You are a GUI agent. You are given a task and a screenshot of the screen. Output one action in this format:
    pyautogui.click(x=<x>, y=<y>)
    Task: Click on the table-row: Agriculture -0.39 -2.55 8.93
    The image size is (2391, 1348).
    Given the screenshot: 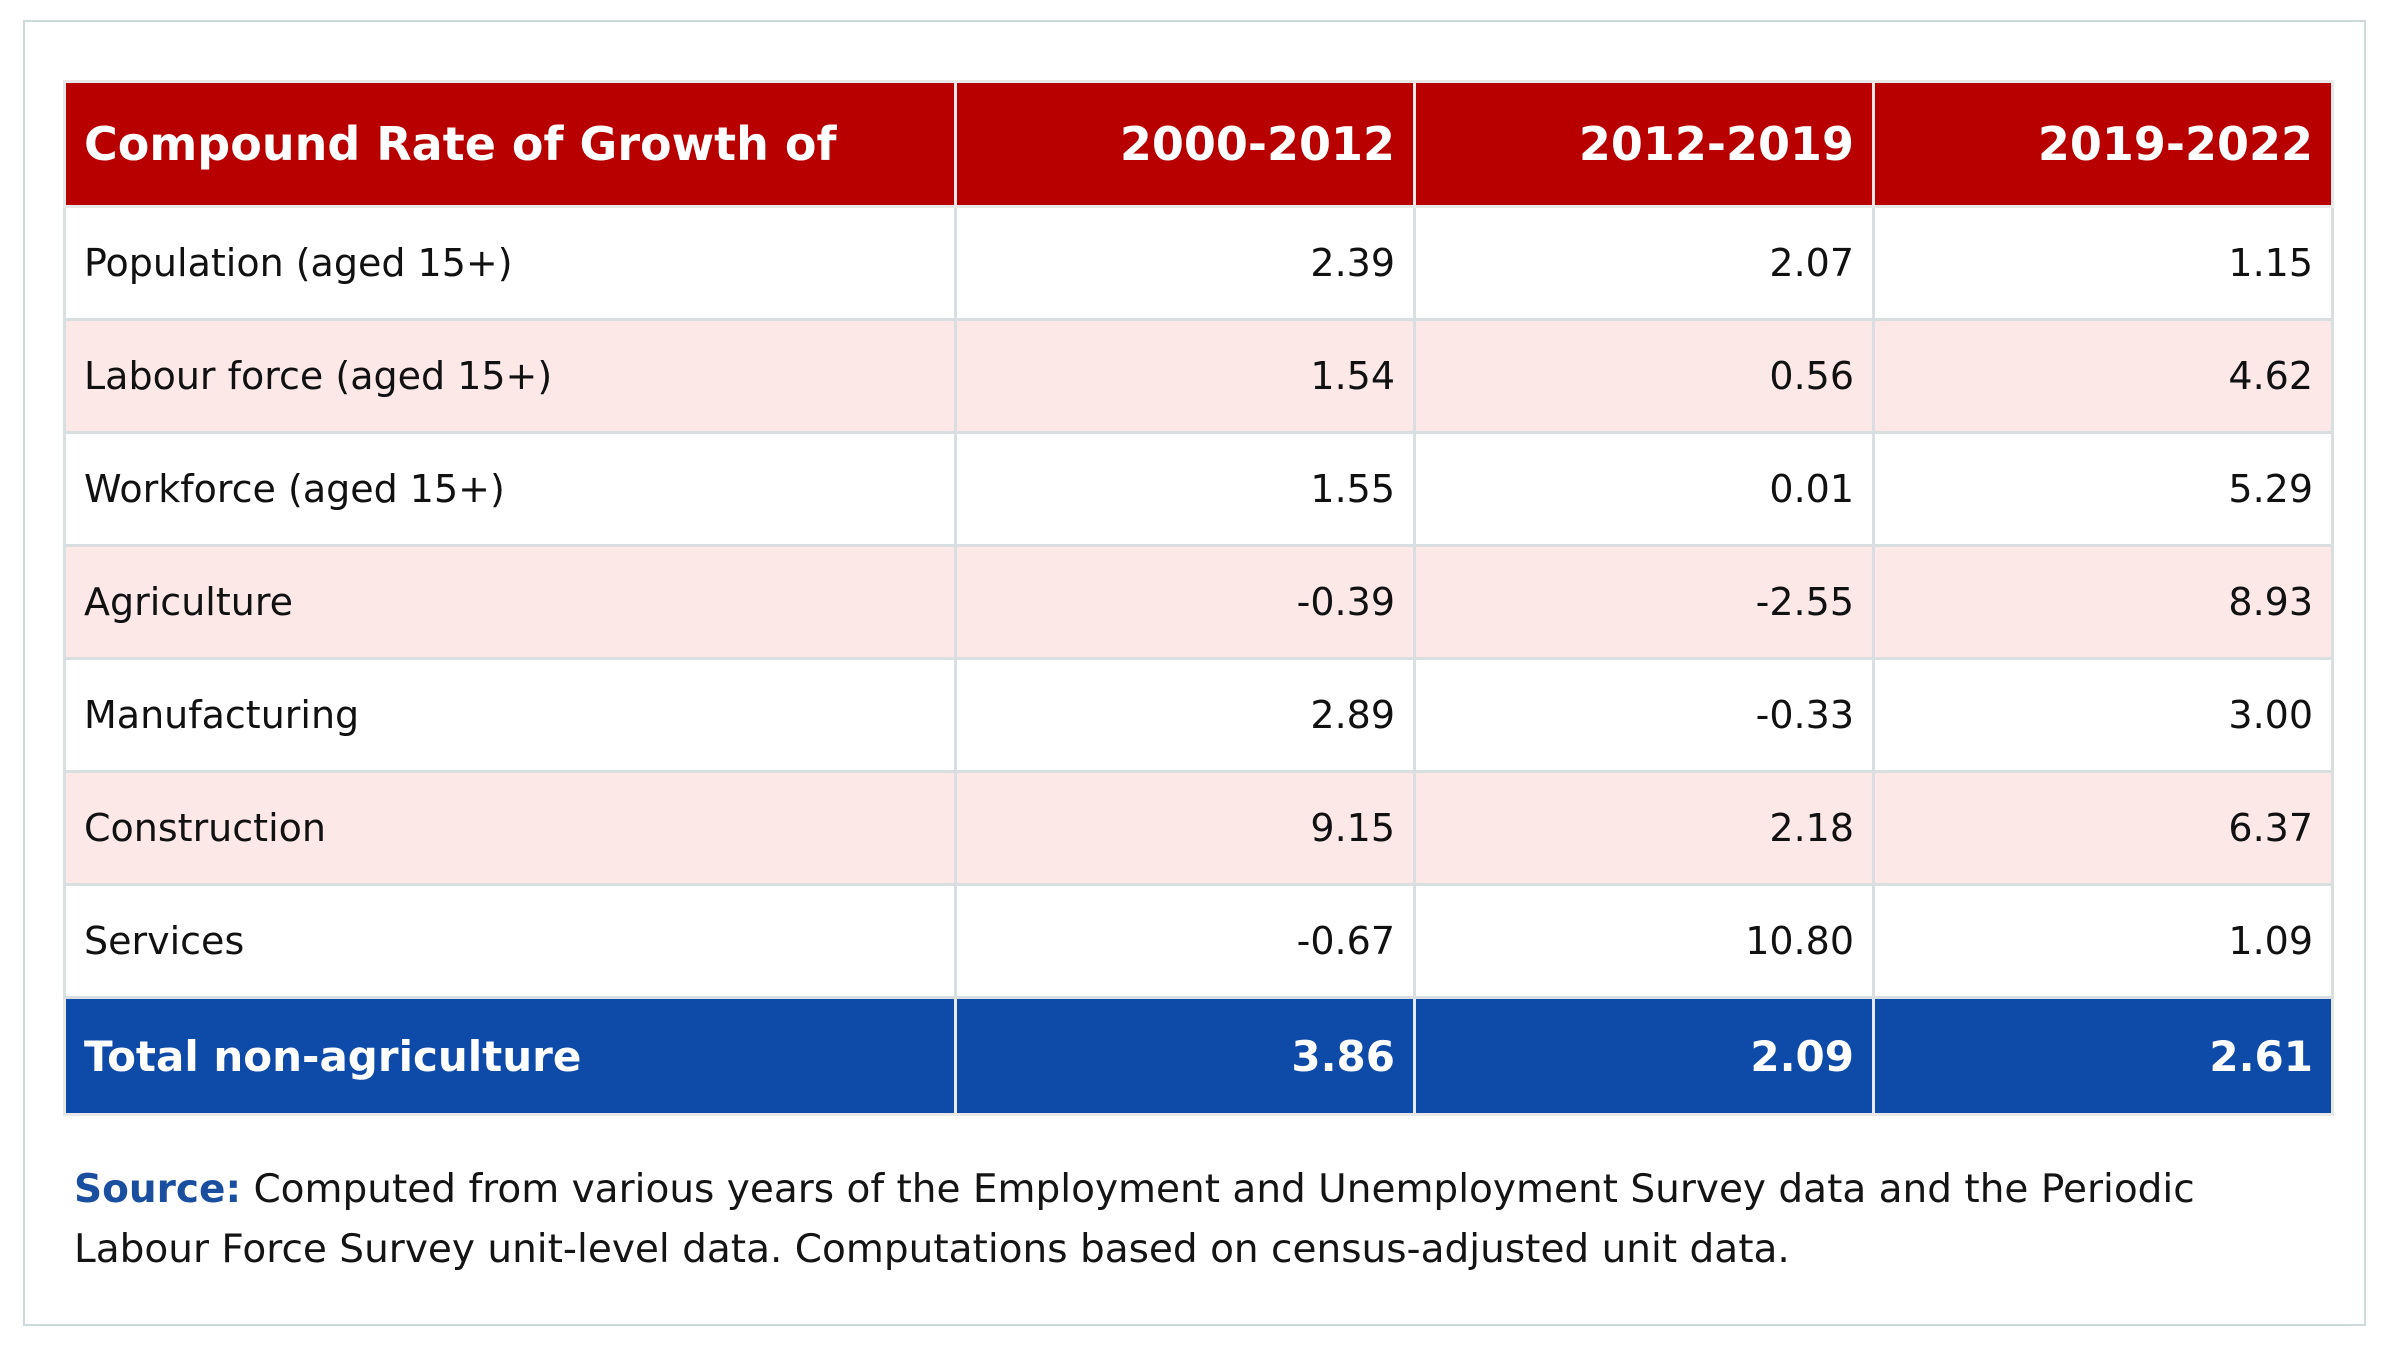 What is the action you would take?
    pyautogui.click(x=1198, y=602)
    